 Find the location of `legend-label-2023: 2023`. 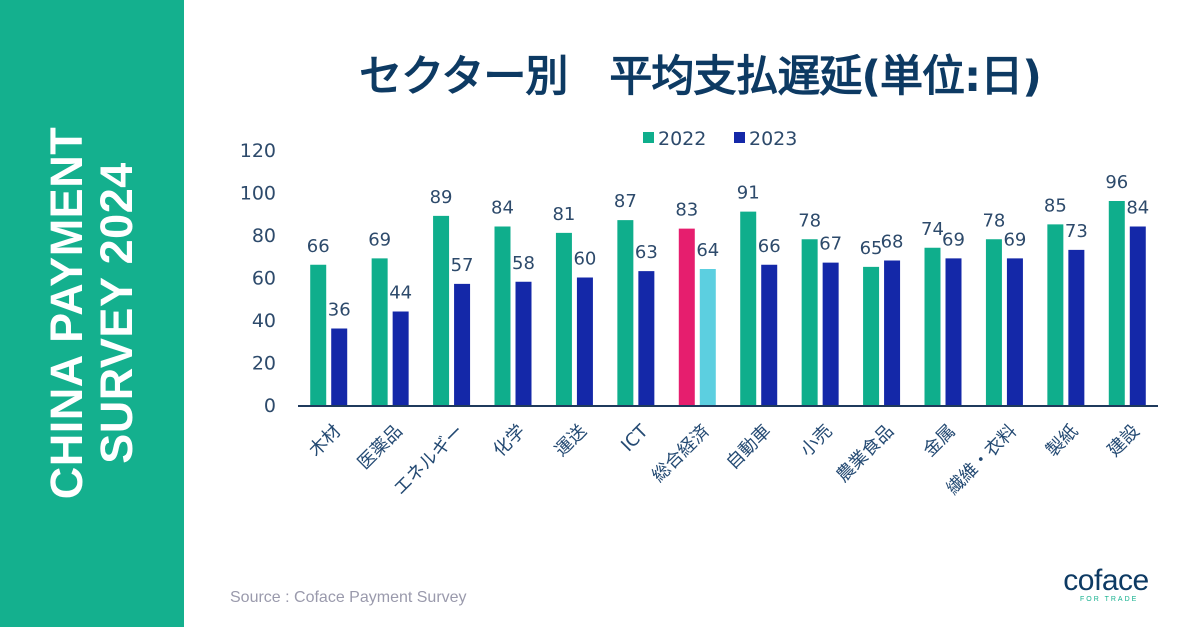

legend-label-2023: 2023 is located at coordinates (773, 139).